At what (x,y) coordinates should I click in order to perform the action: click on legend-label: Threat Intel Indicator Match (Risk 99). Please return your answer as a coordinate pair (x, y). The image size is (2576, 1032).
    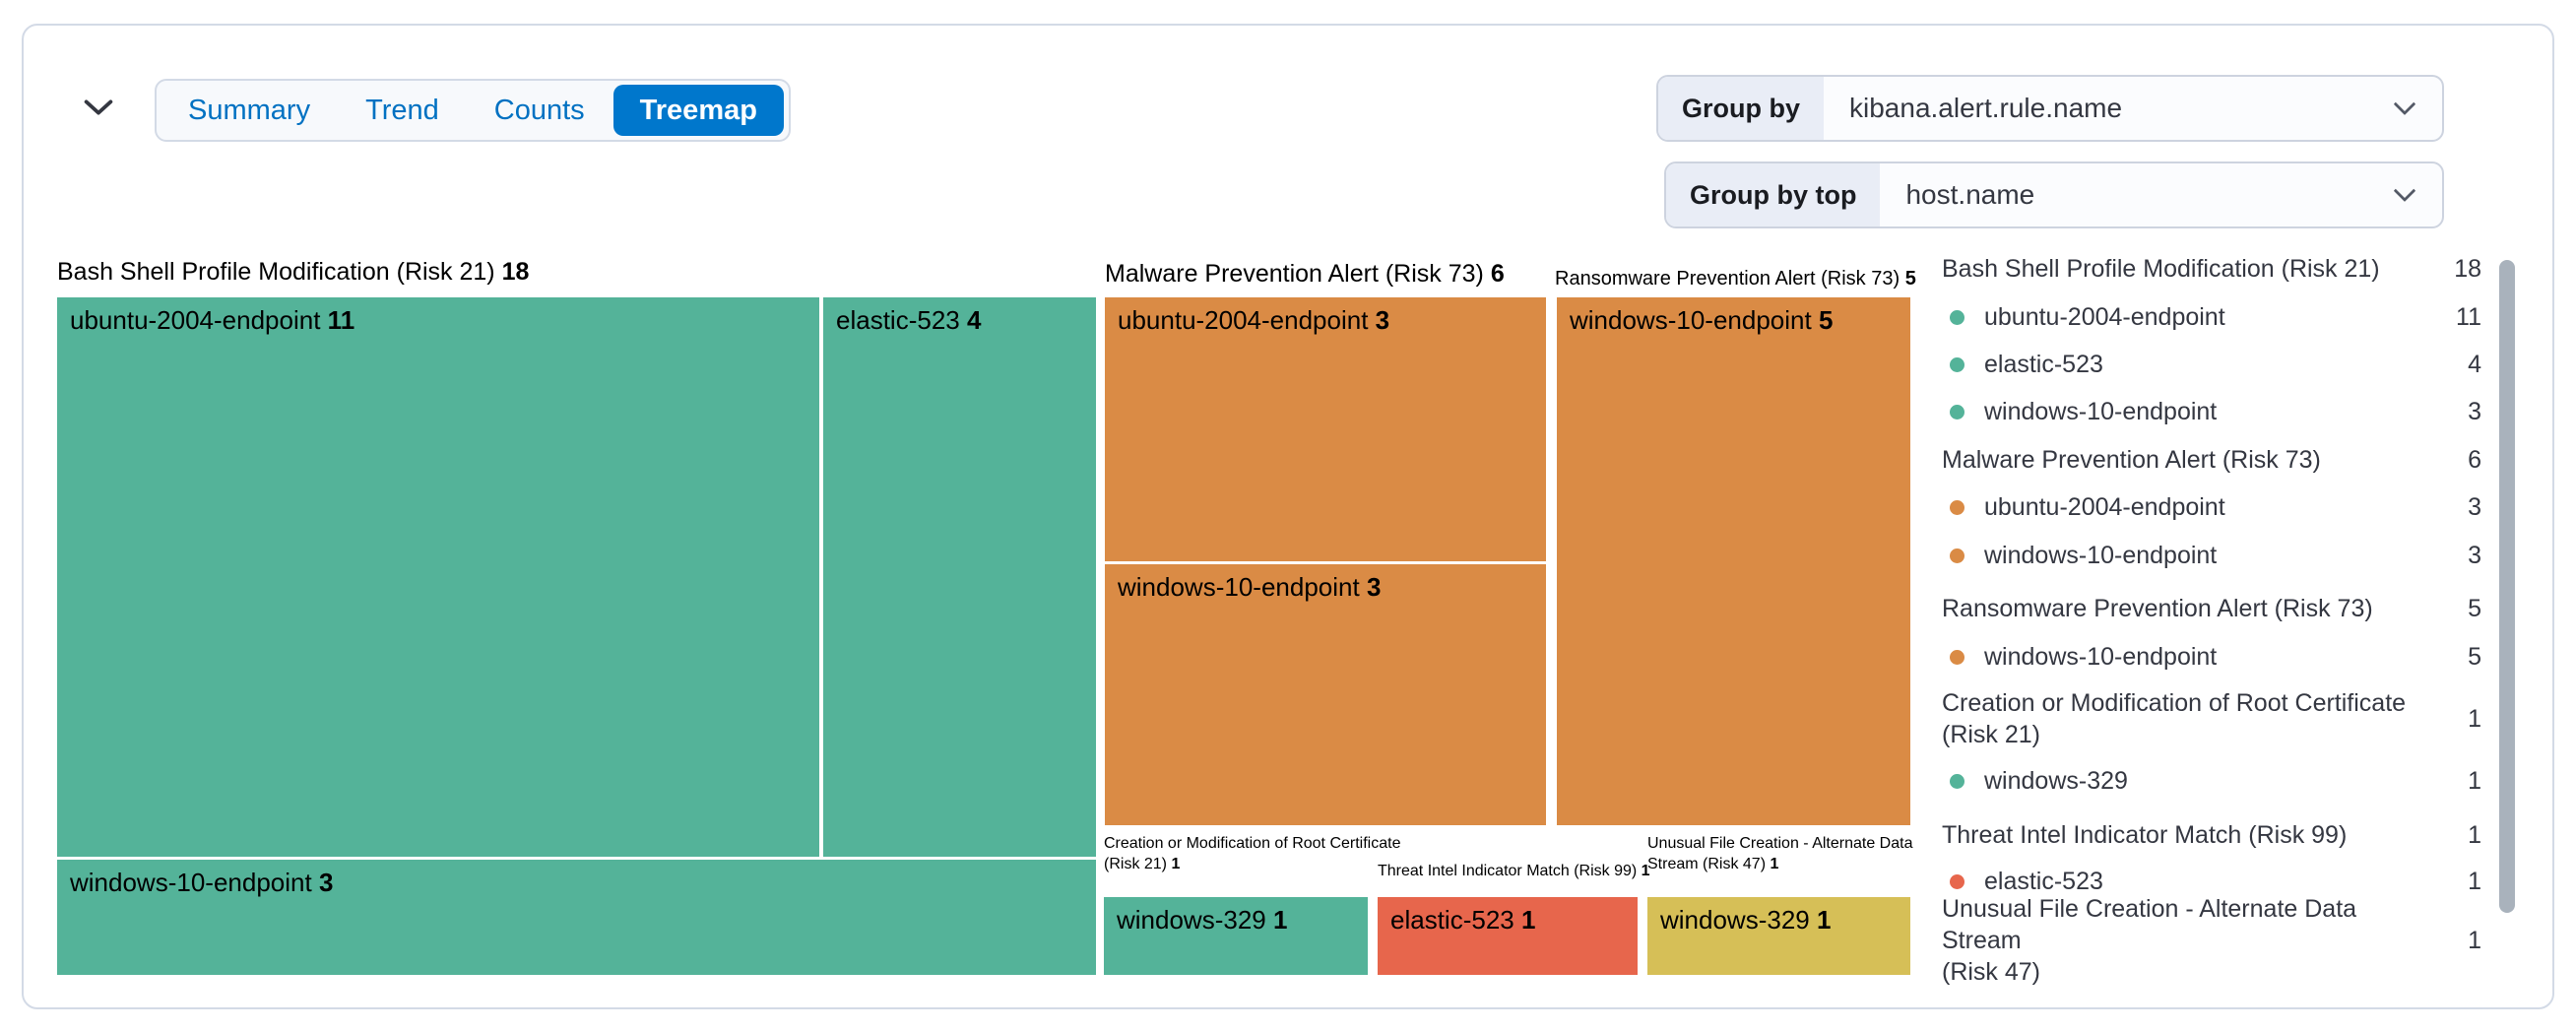
    Looking at the image, I should click on (2145, 835).